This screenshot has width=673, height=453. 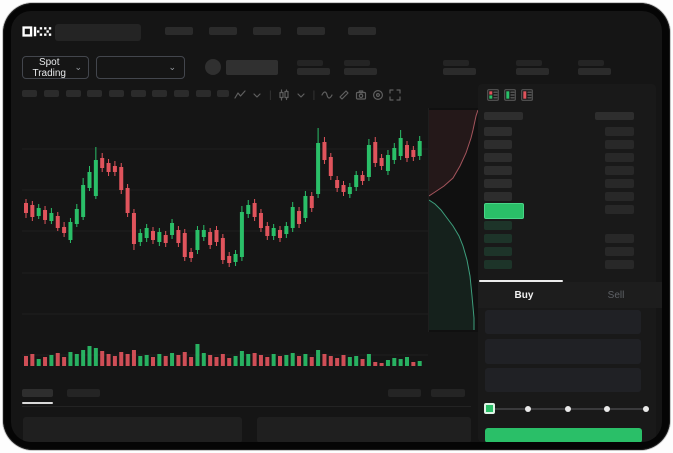 I want to click on line-overlay-icon, so click(x=327, y=95).